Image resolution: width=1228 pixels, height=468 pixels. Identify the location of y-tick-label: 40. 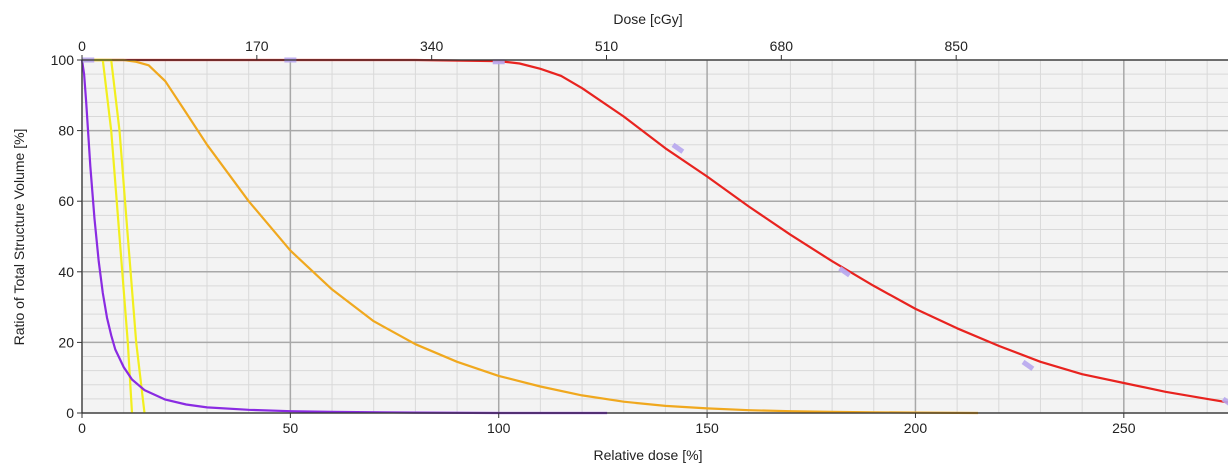
(66, 272).